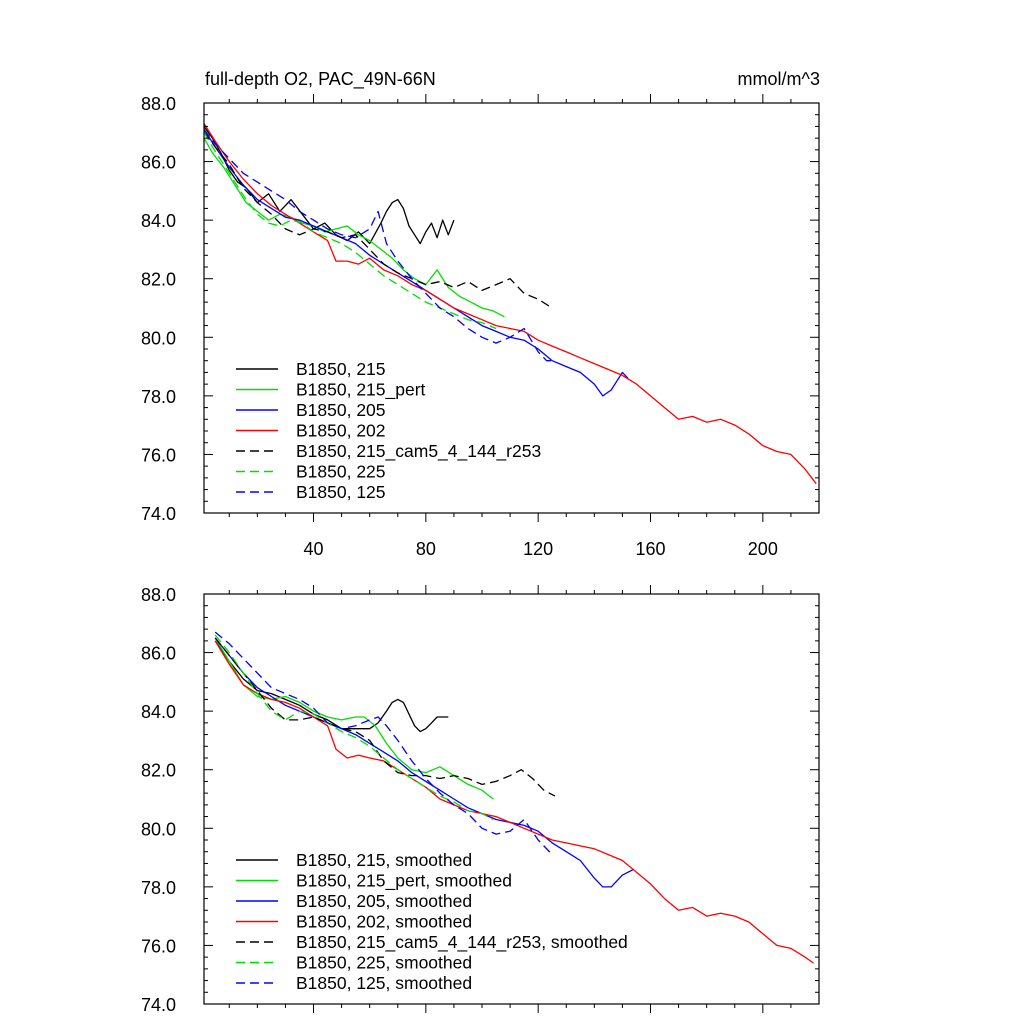  What do you see at coordinates (404, 881) in the screenshot?
I see `legend-label: B1850, 215_pert, smoothed` at bounding box center [404, 881].